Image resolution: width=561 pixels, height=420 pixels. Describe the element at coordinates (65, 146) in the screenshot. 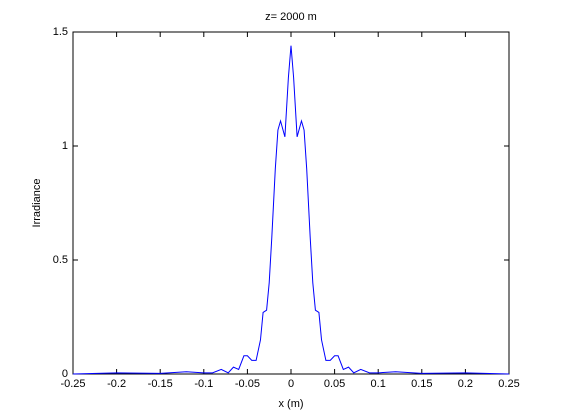

I see `y-tick-label: 1` at that location.